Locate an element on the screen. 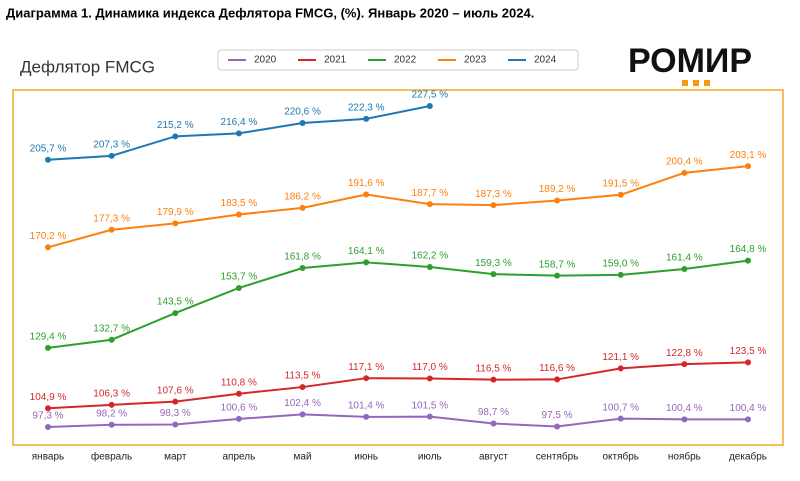  data-label: 121,1 % is located at coordinates (620, 357).